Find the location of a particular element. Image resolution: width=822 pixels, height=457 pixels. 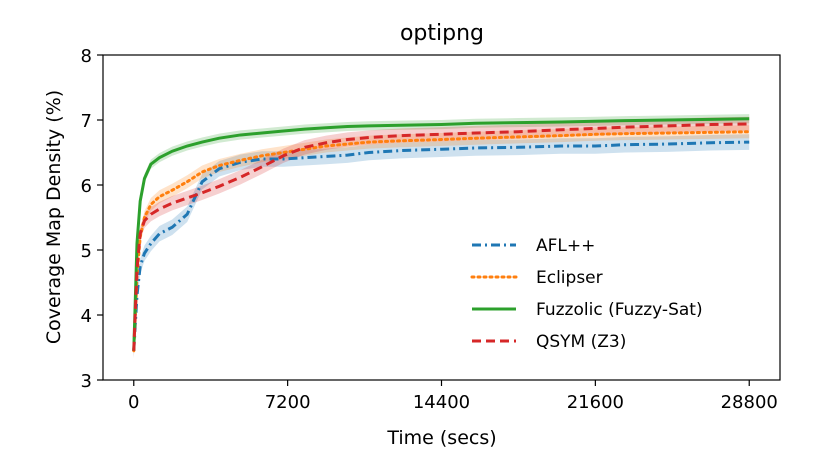

y-tick-label: 6 is located at coordinates (86, 186).